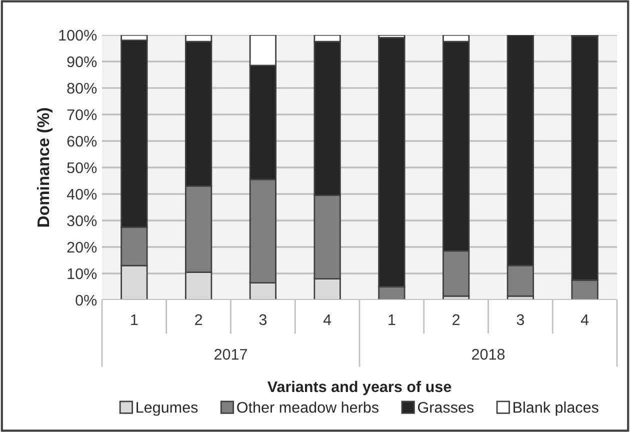  I want to click on y-tick-label: 70%, so click(82, 114).